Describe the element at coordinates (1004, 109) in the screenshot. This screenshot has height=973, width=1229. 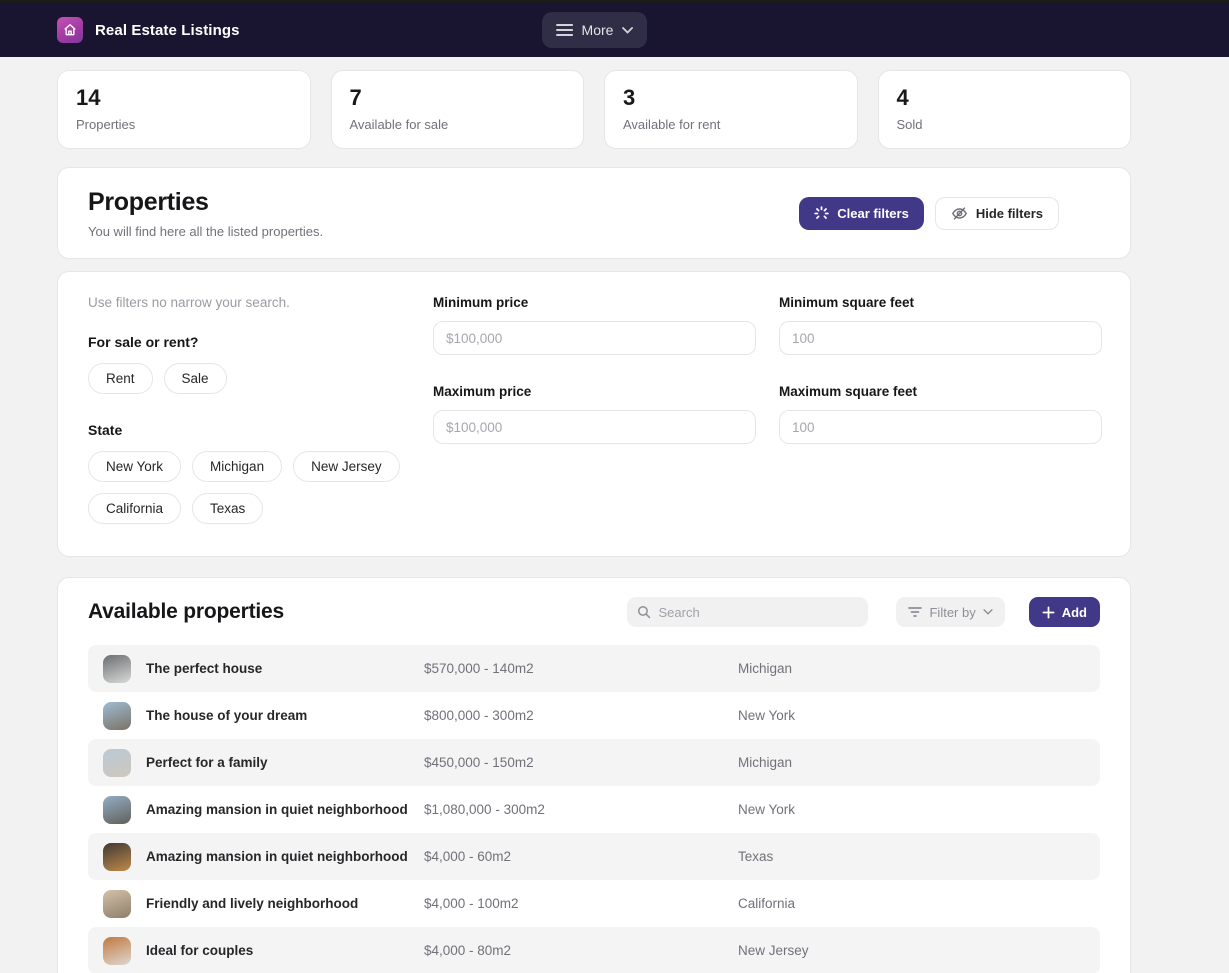
I see `stat-card: 4 Sold` at that location.